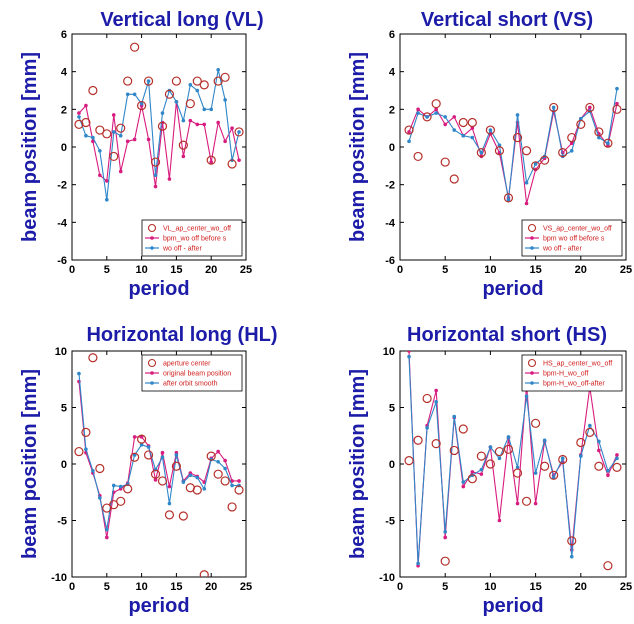 The image size is (634, 624). Describe the element at coordinates (64, 73) in the screenshot. I see `y-tick-label: 4` at that location.